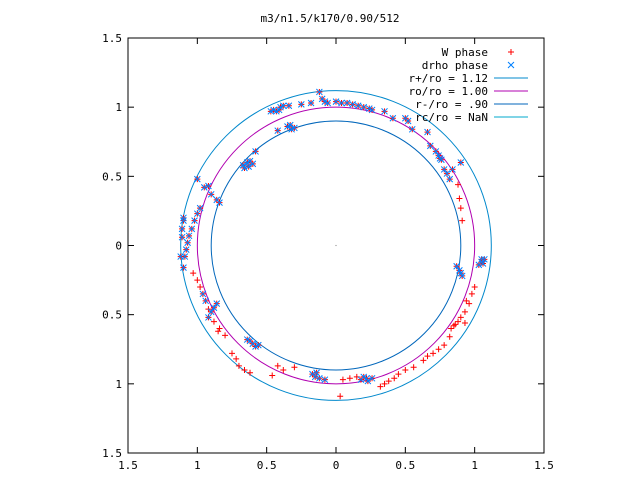  Describe the element at coordinates (448, 91) in the screenshot. I see `legend-label: ro/ro = 1.00` at that location.